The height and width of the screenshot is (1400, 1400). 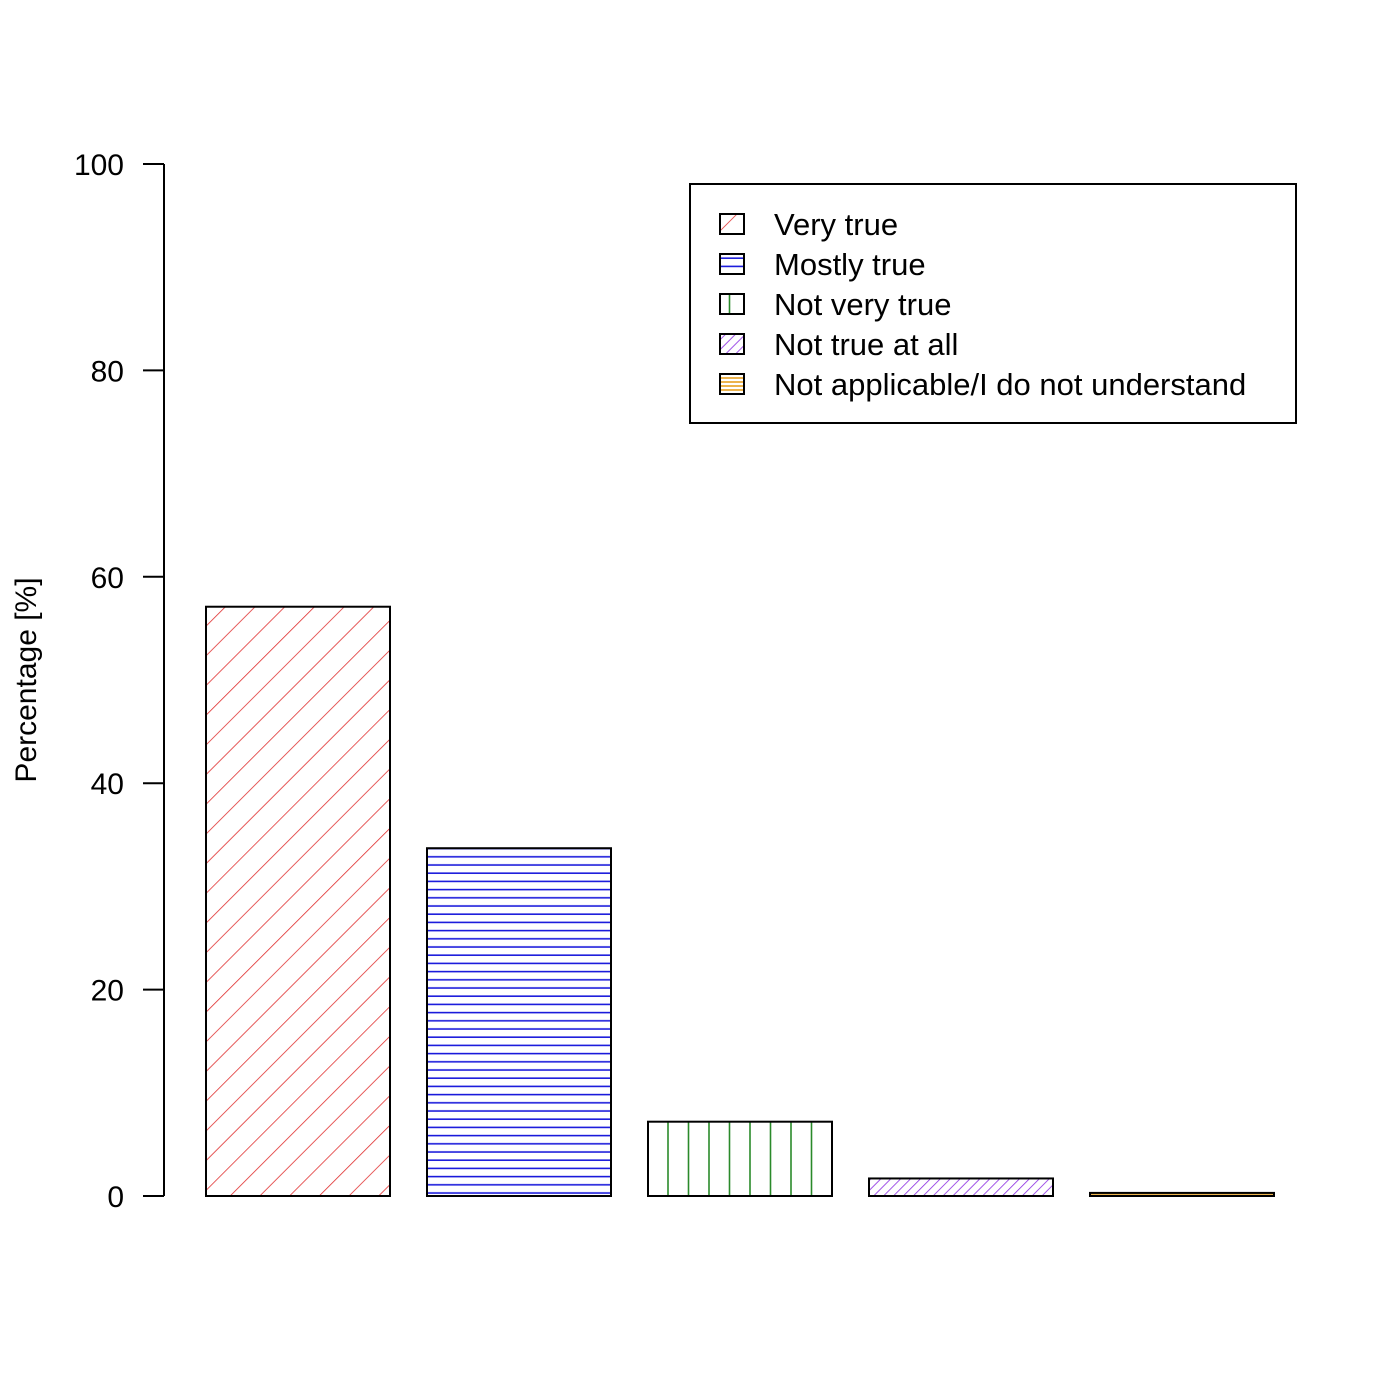 What do you see at coordinates (107, 371) in the screenshot?
I see `y-tick-label: 80` at bounding box center [107, 371].